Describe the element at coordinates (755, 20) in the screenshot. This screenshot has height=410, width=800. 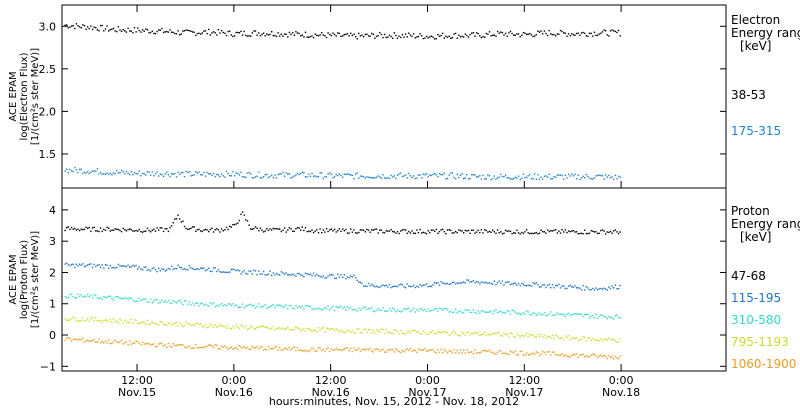
I see `legend-title-line: Electron` at that location.